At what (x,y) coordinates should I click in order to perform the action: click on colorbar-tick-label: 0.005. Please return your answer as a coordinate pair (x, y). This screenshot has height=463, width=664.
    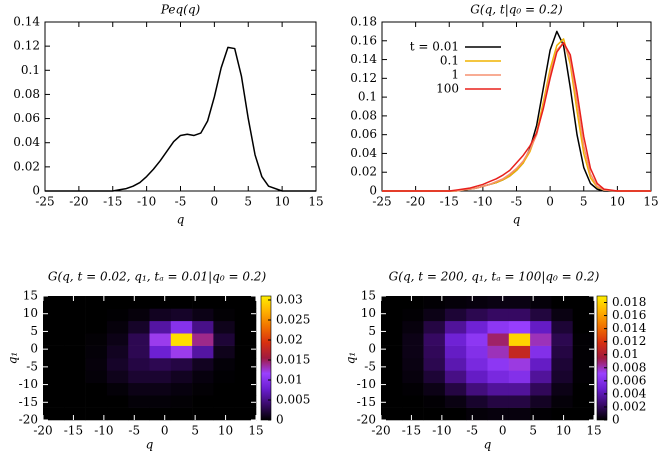
    Looking at the image, I should click on (293, 400).